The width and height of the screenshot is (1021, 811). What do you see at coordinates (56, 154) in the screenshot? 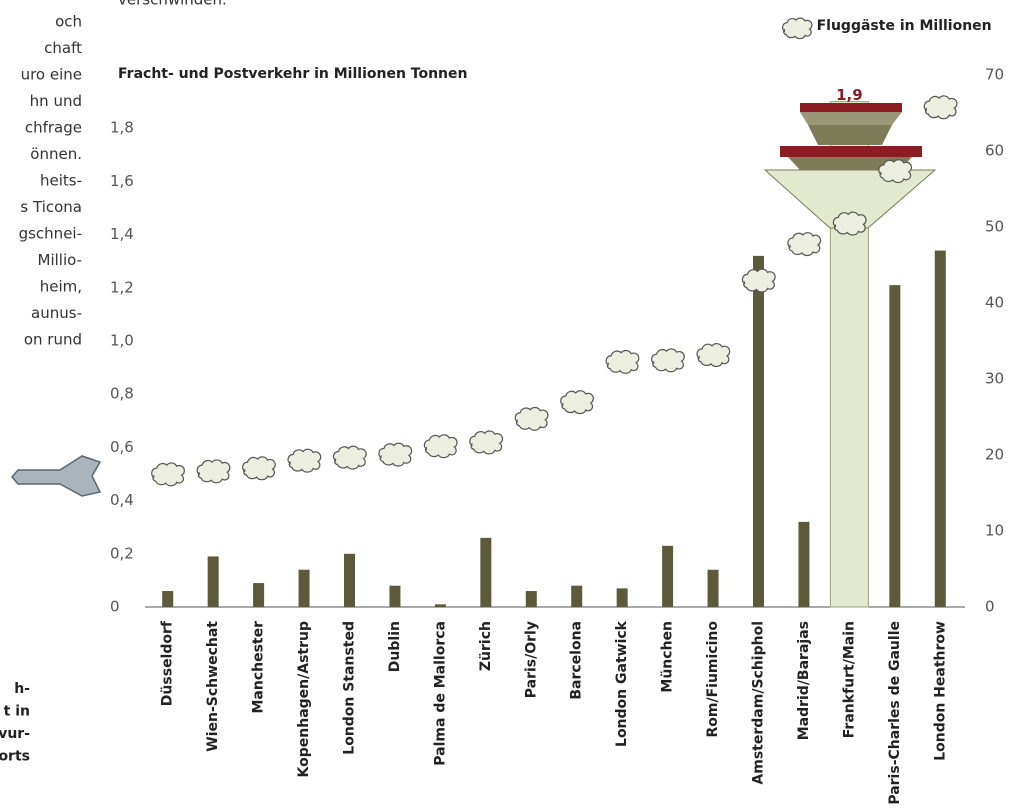
I see `left-text-line: önnen.` at bounding box center [56, 154].